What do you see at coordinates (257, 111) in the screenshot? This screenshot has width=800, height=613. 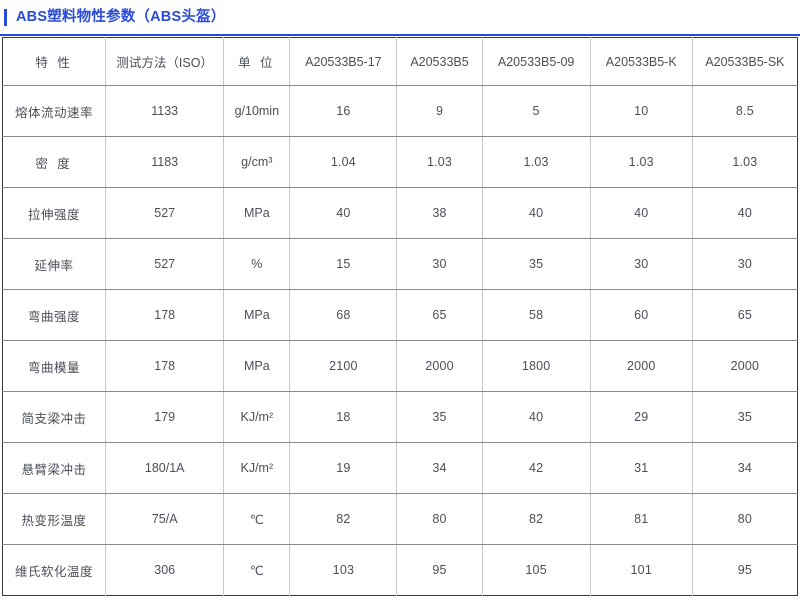 I see `cell-unit: g/10min` at bounding box center [257, 111].